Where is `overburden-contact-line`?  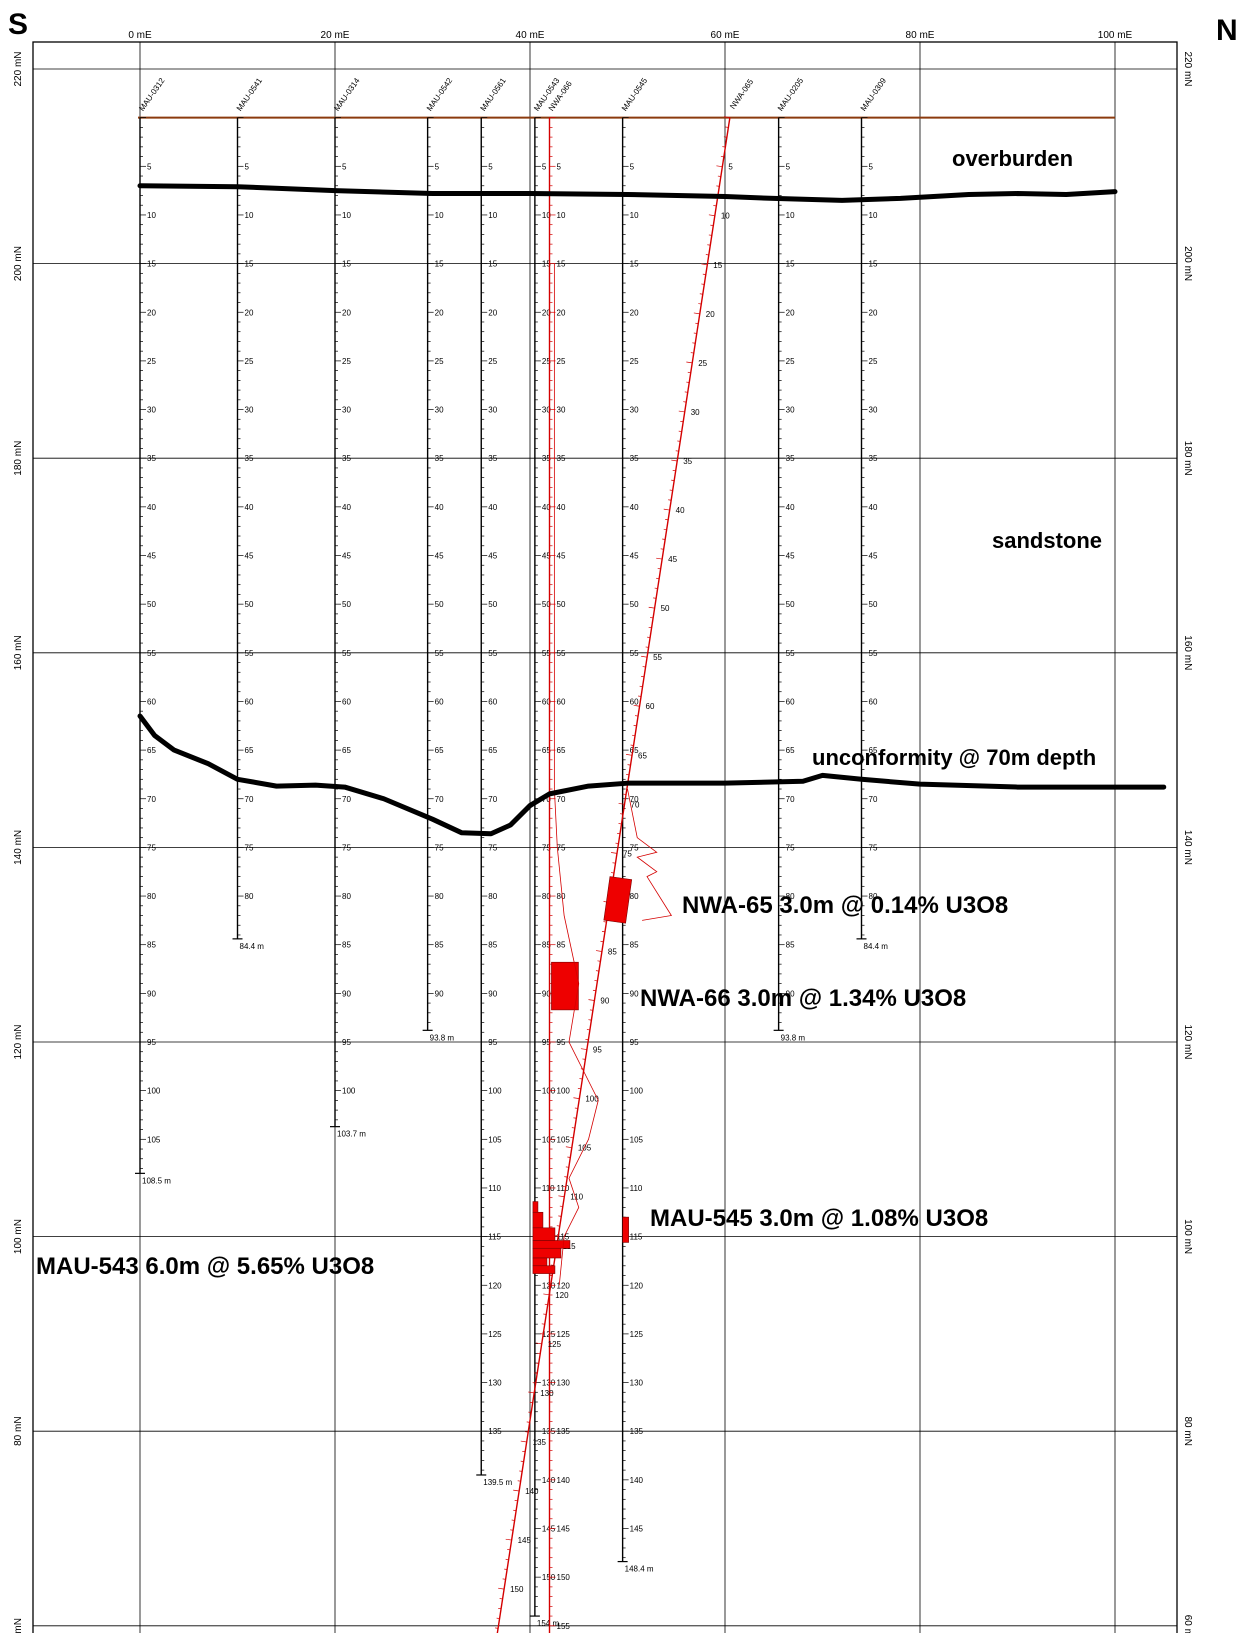 overburden-contact-line is located at coordinates (627, 193).